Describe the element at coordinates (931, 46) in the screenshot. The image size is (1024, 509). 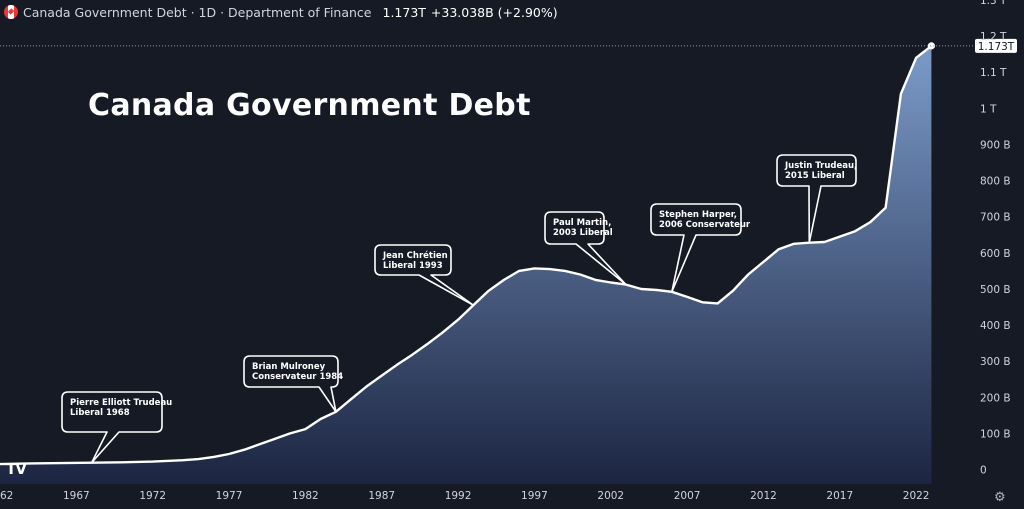
I see `last-point-marker` at that location.